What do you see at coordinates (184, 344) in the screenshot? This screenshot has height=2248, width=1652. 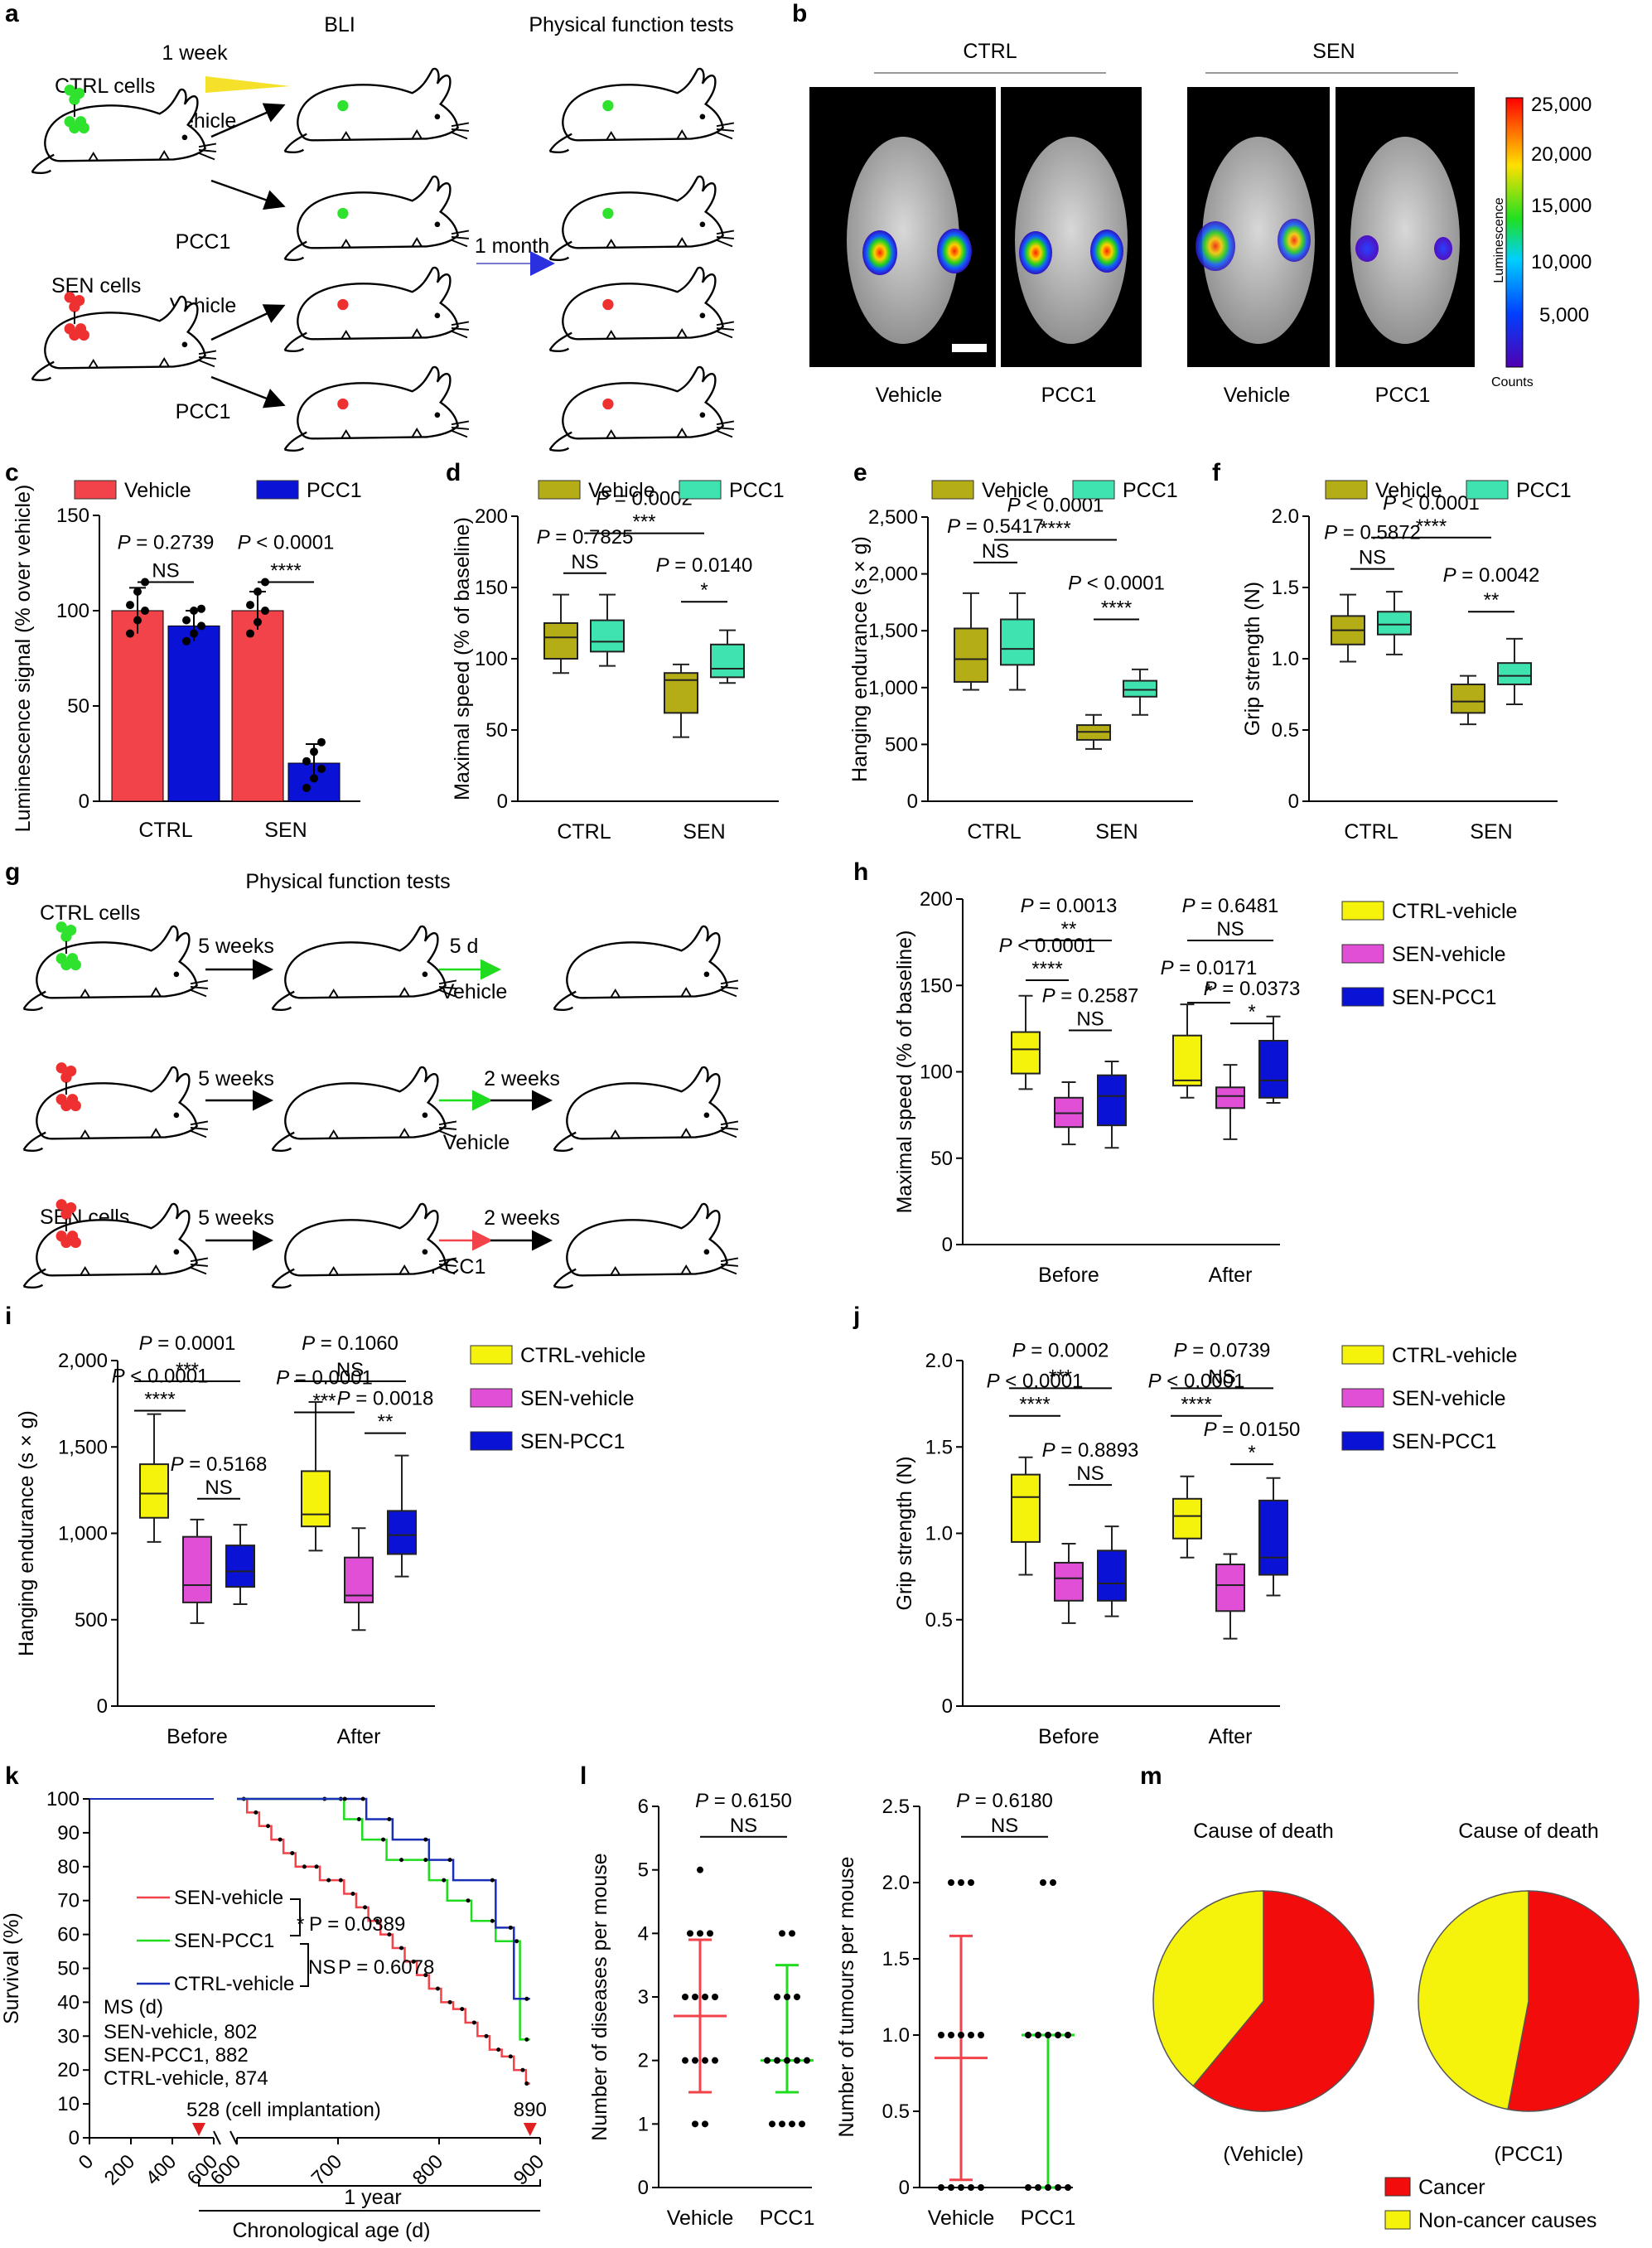 I see `mouse-sen-source-eye` at bounding box center [184, 344].